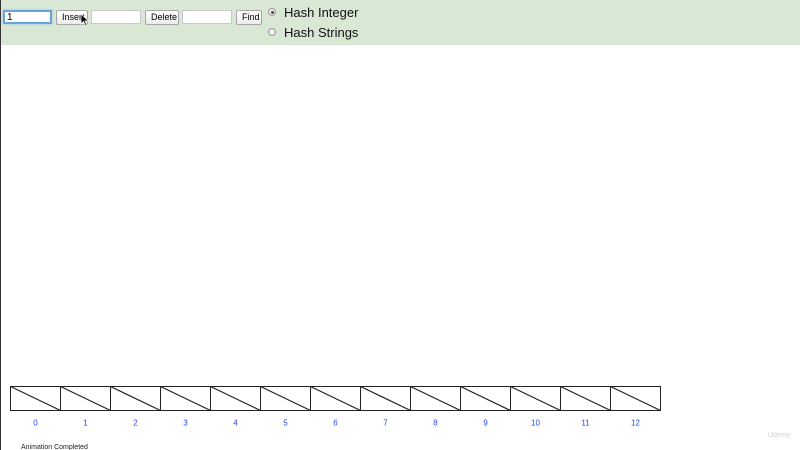 The height and width of the screenshot is (450, 800). Describe the element at coordinates (116, 17) in the screenshot. I see `delete-input` at that location.